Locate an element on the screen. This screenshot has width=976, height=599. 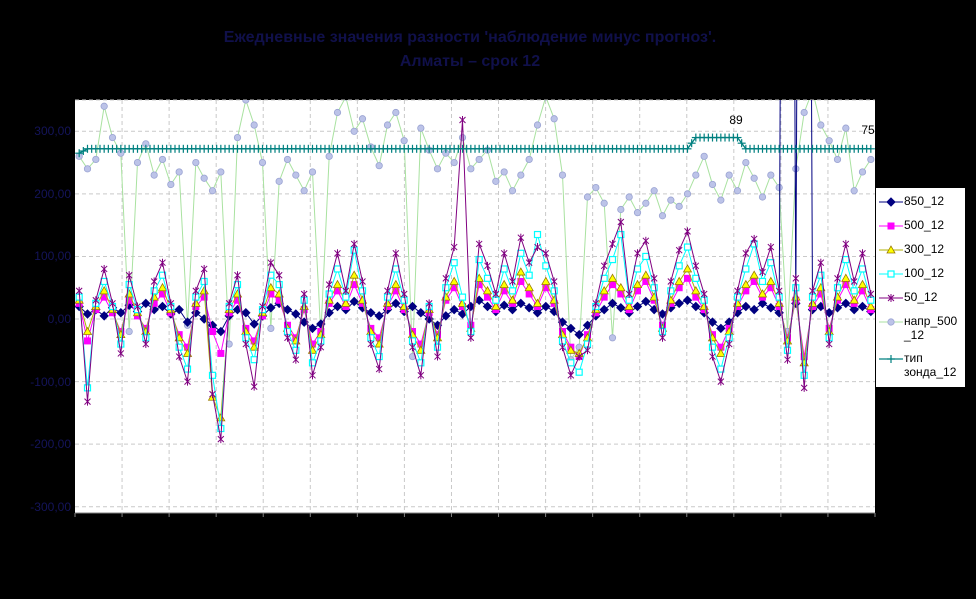
legend-item-300_12: 300_12 is located at coordinates (920, 249).